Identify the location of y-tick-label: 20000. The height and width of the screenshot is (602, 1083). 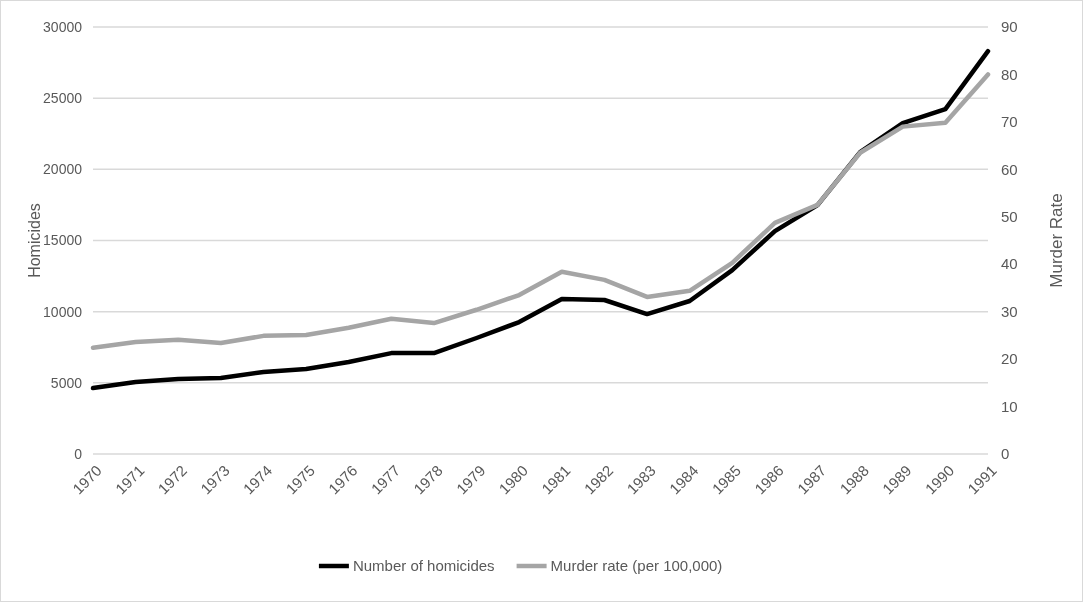
(63, 169).